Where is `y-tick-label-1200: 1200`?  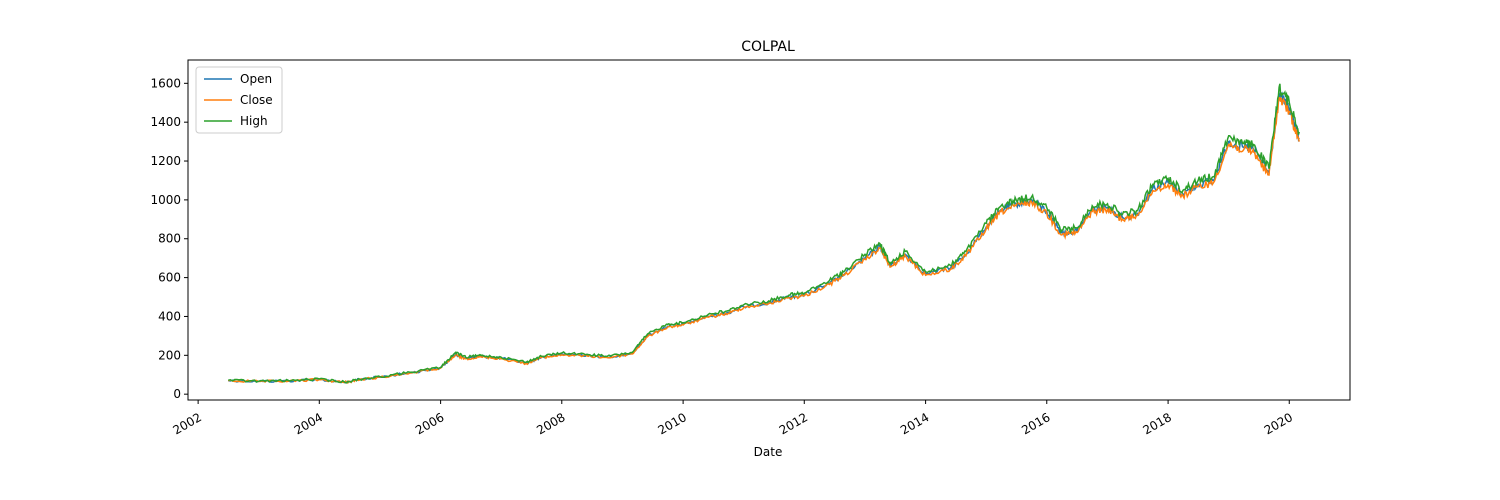 y-tick-label-1200: 1200 is located at coordinates (165, 161).